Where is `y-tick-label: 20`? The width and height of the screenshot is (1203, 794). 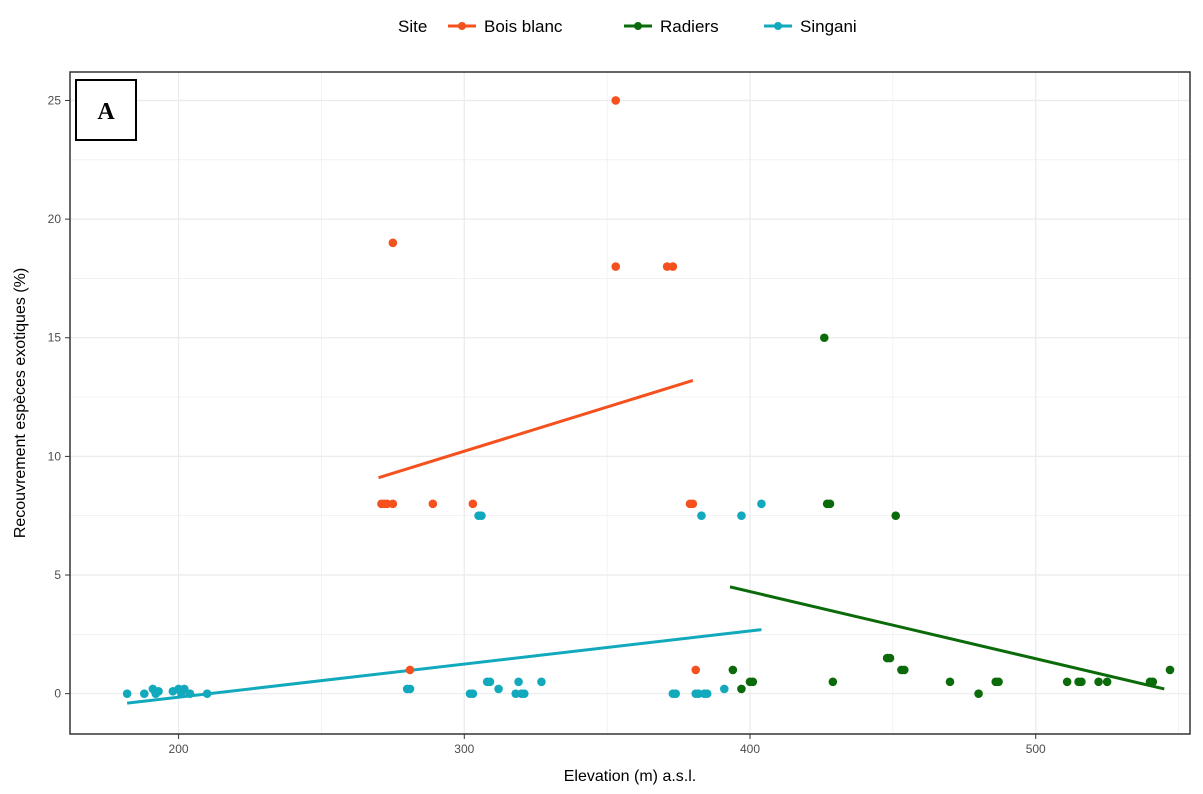 y-tick-label: 20 is located at coordinates (55, 219).